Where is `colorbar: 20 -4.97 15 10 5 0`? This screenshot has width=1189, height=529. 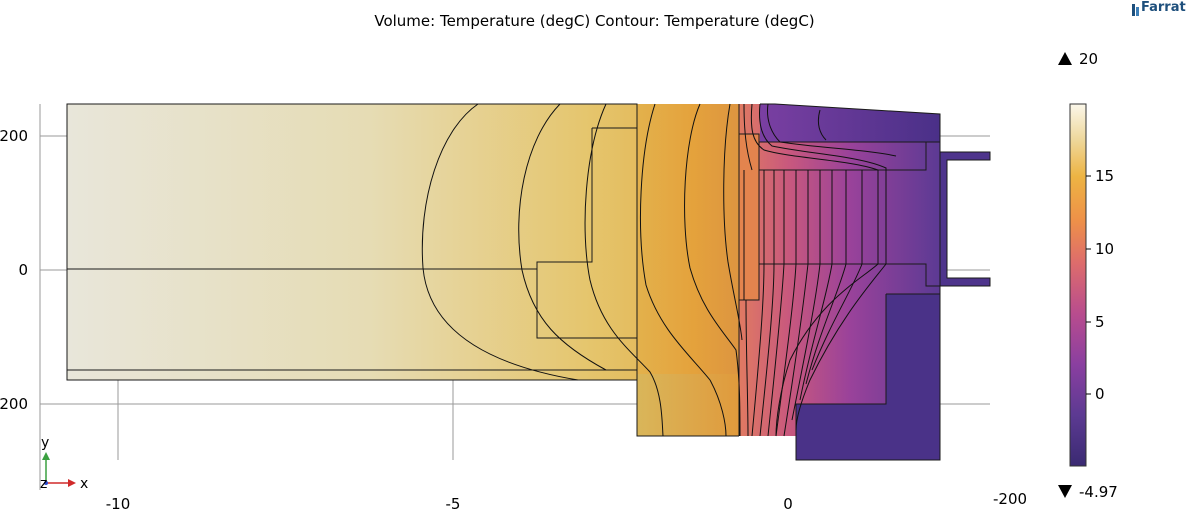
colorbar: 20 -4.97 15 10 5 0 is located at coordinates (1088, 275).